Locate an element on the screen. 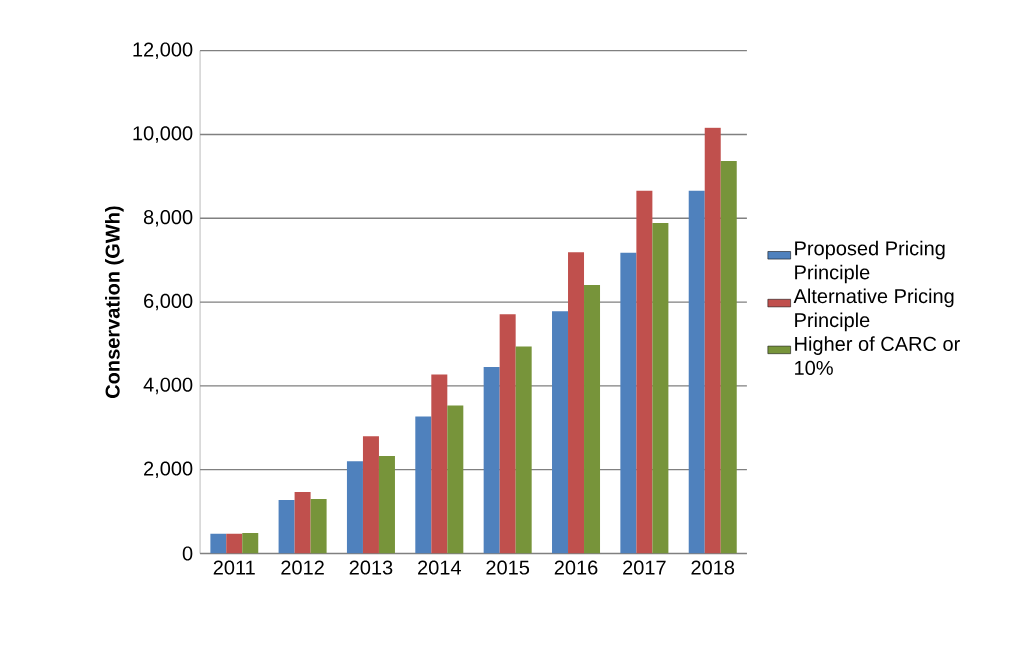  y-tick-label: 12,000 is located at coordinates (163, 51).